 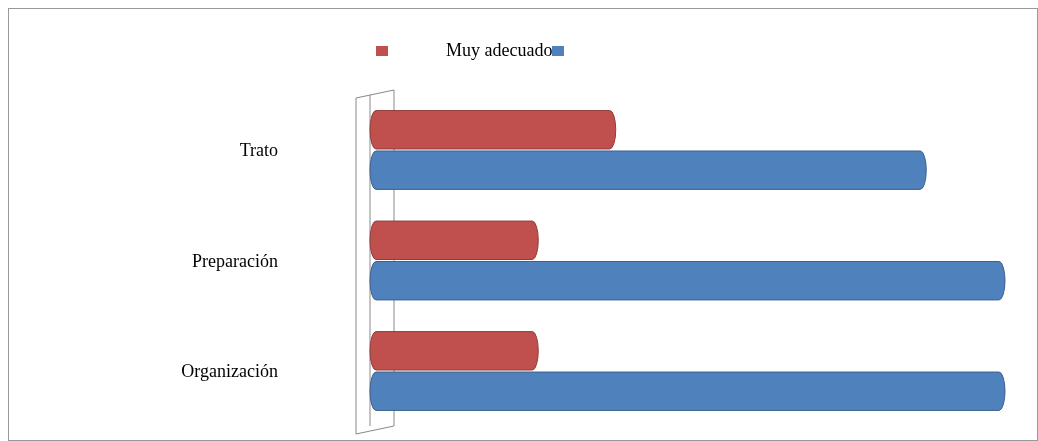 I want to click on text: Muy adecuado, so click(x=499, y=50).